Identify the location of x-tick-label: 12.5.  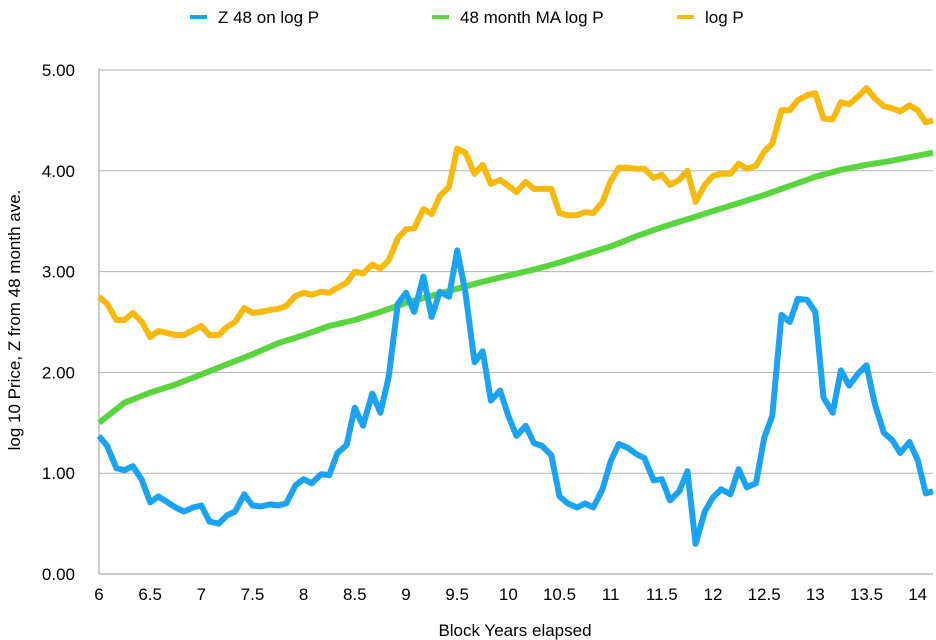
(764, 594).